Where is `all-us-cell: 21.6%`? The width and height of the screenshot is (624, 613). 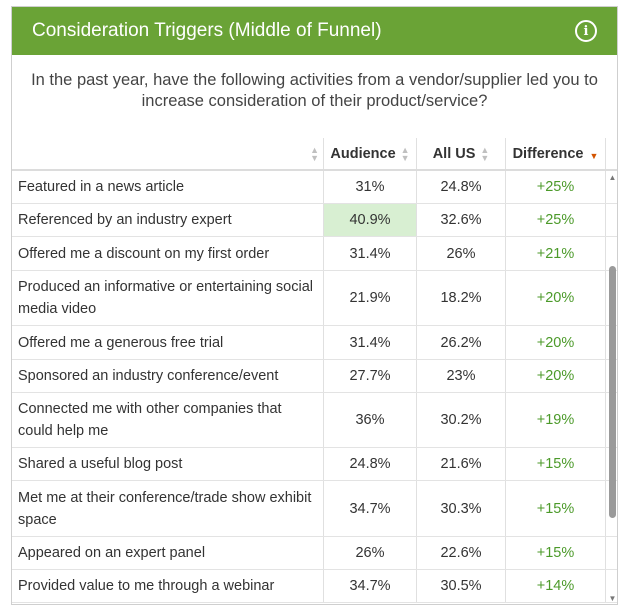
all-us-cell: 21.6% is located at coordinates (461, 464).